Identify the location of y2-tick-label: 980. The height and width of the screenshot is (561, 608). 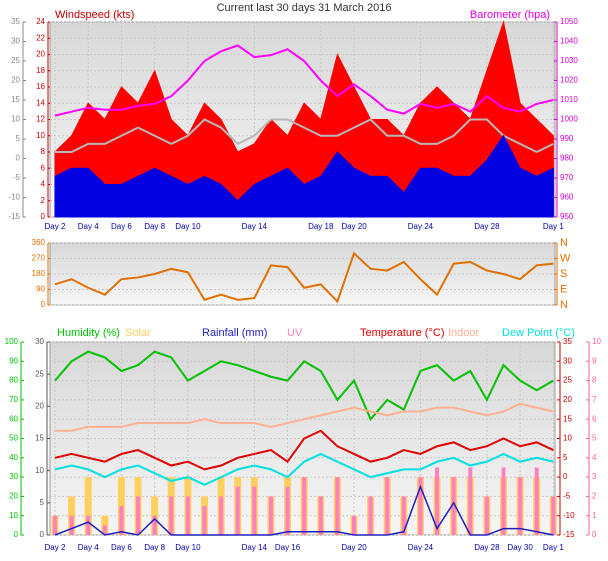
(567, 158).